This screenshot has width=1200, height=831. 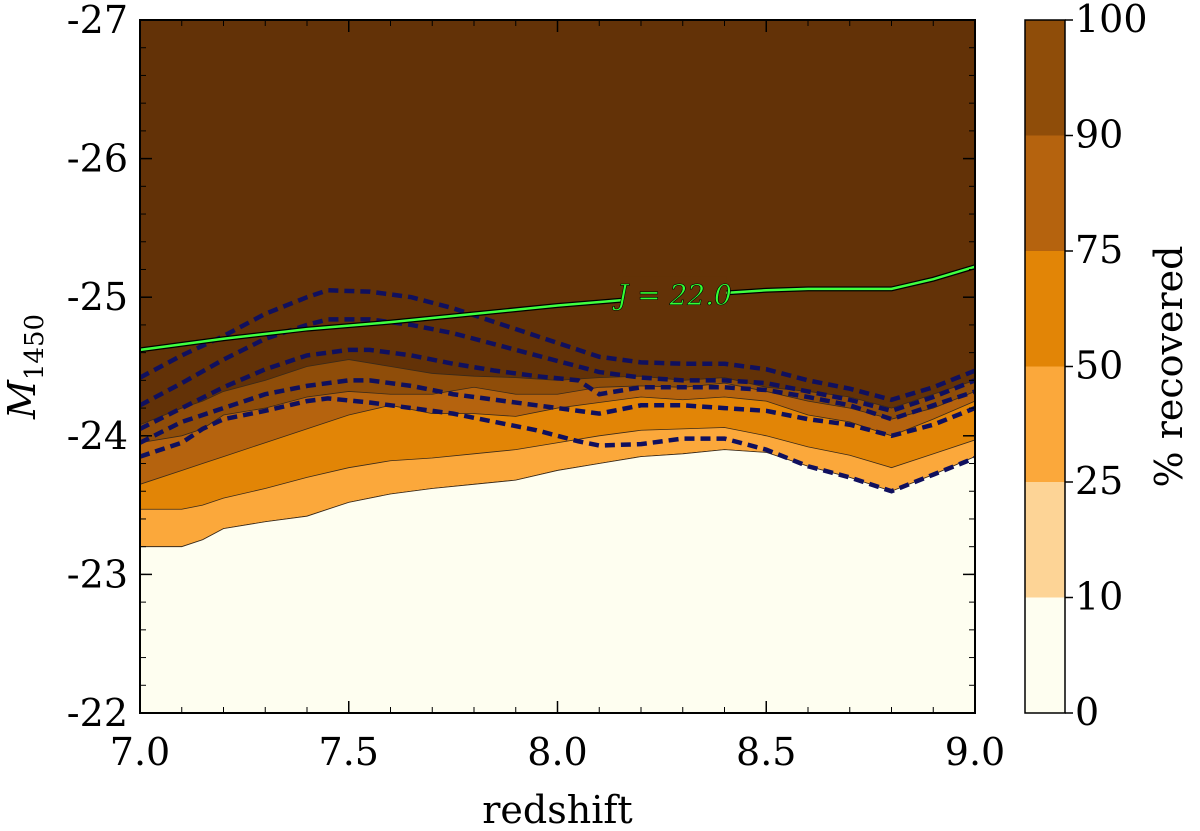 I want to click on y-tick-label: -27, so click(x=97, y=21).